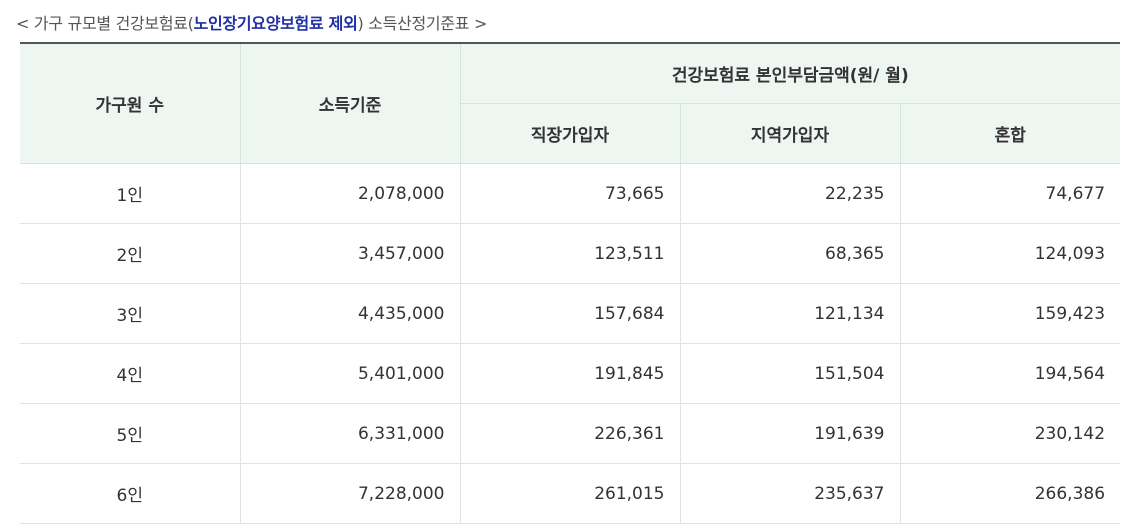  What do you see at coordinates (350, 433) in the screenshot?
I see `cell-income: 6,331,000` at bounding box center [350, 433].